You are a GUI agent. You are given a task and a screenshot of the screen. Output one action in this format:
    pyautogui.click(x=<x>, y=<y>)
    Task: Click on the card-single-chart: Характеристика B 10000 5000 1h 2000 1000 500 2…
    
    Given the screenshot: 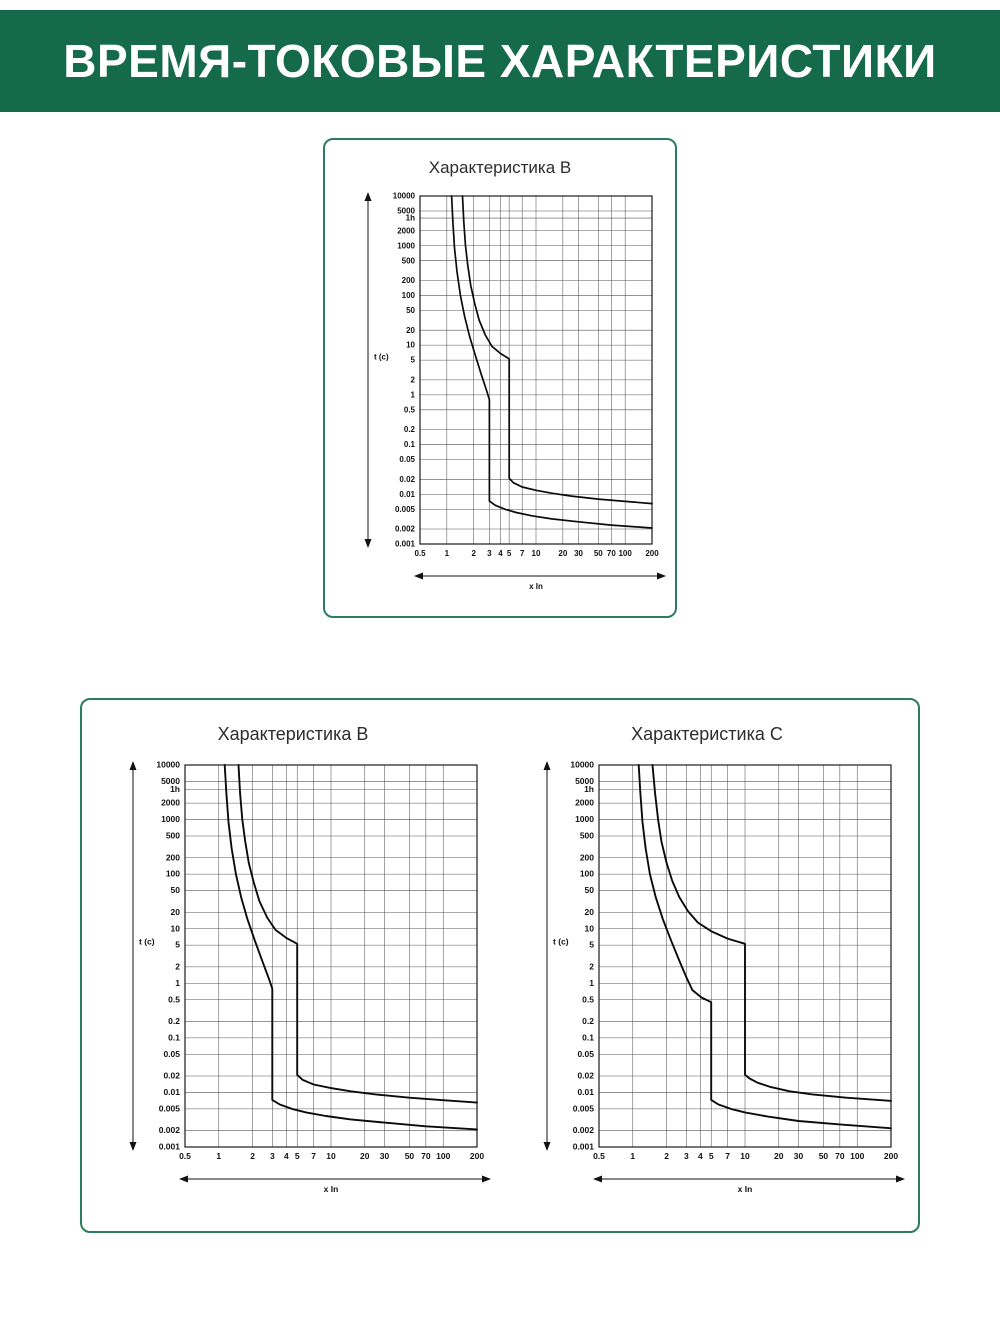 What is the action you would take?
    pyautogui.click(x=500, y=378)
    